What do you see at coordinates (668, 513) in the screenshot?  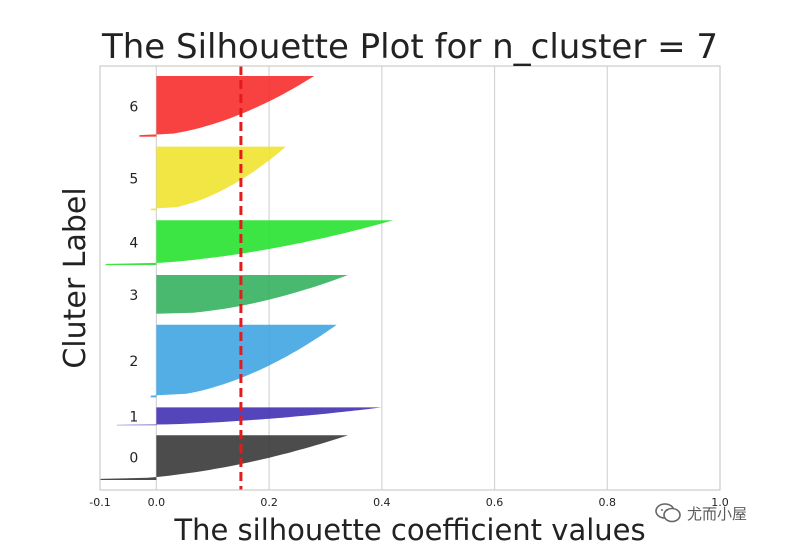 I see `chat-bubbles-icon` at bounding box center [668, 513].